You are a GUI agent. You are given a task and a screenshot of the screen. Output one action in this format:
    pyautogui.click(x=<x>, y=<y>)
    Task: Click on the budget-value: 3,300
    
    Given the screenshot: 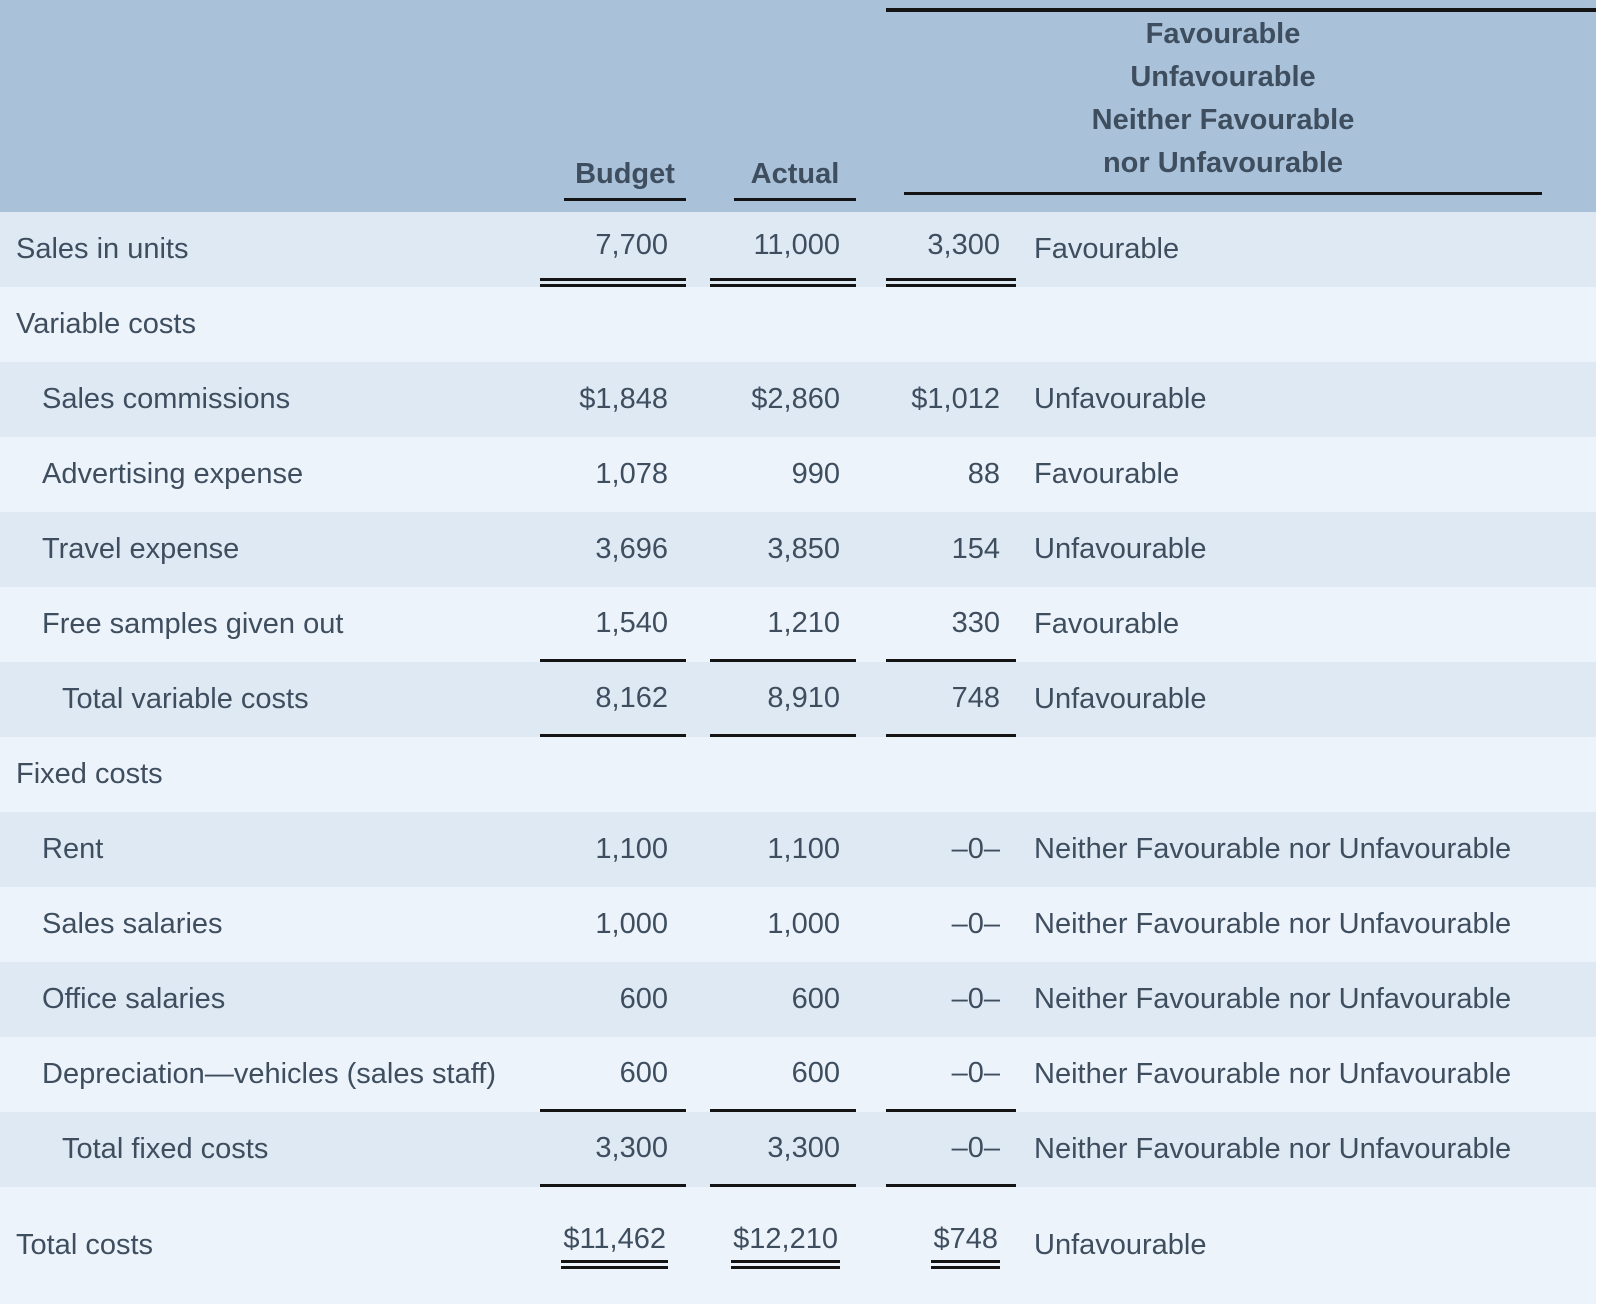 What is the action you would take?
    pyautogui.click(x=613, y=1149)
    